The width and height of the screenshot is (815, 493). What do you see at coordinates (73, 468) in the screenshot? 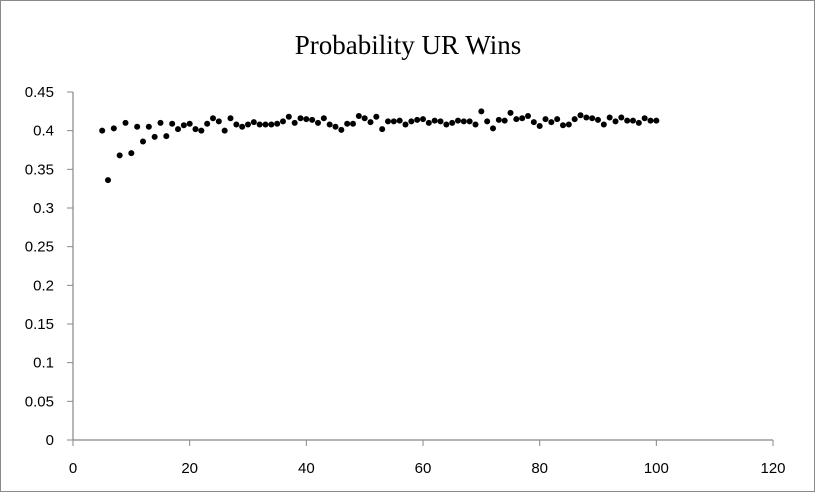
I see `x-tick-label: 0` at bounding box center [73, 468].